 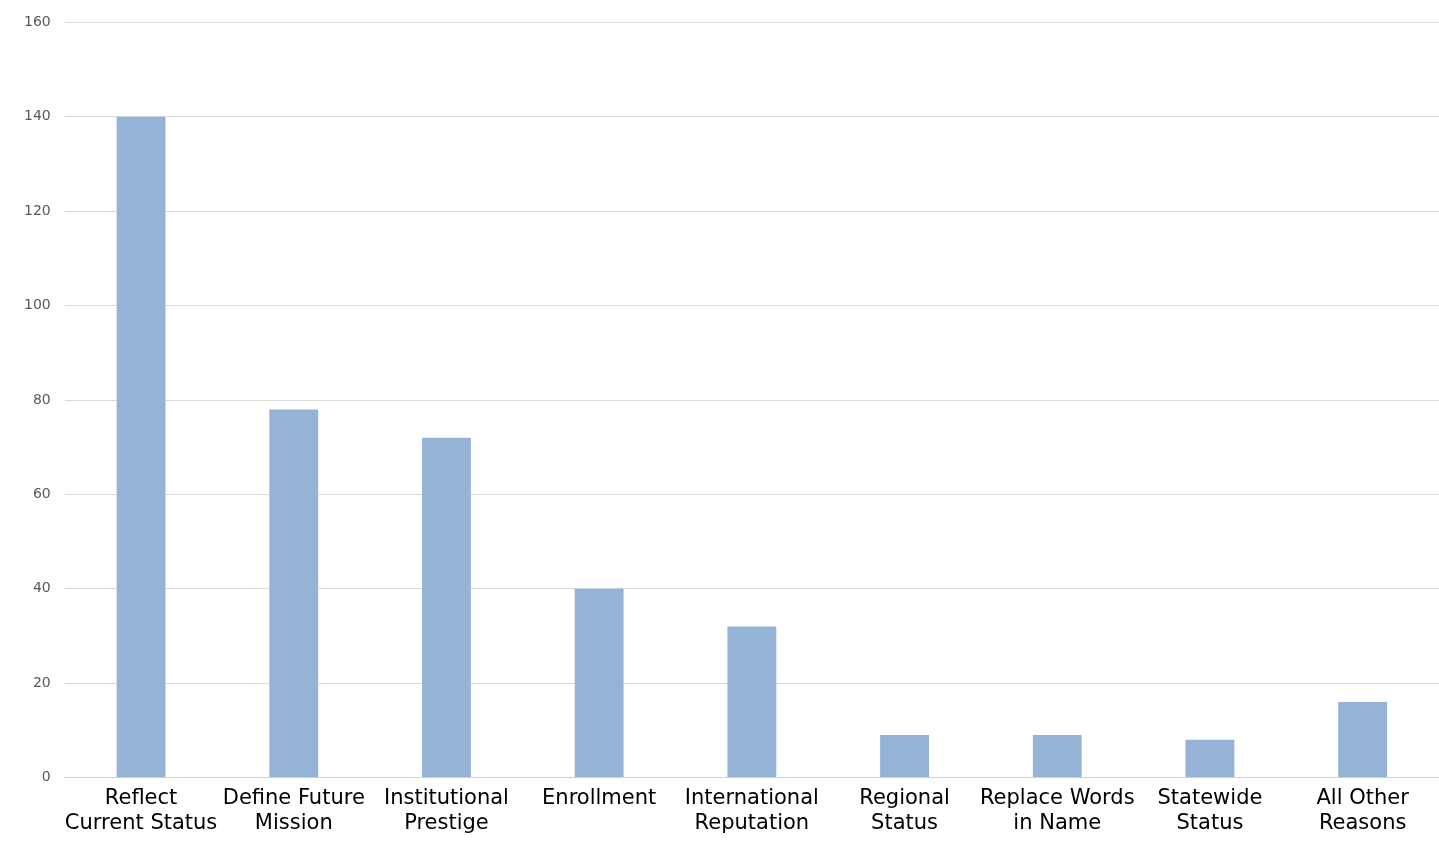 I want to click on y-tick-label: 0, so click(x=46, y=776).